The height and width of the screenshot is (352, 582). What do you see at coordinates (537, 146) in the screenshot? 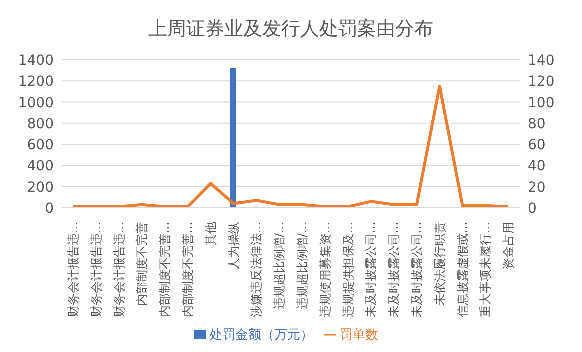
I see `y2-tick-label: 60` at bounding box center [537, 146].